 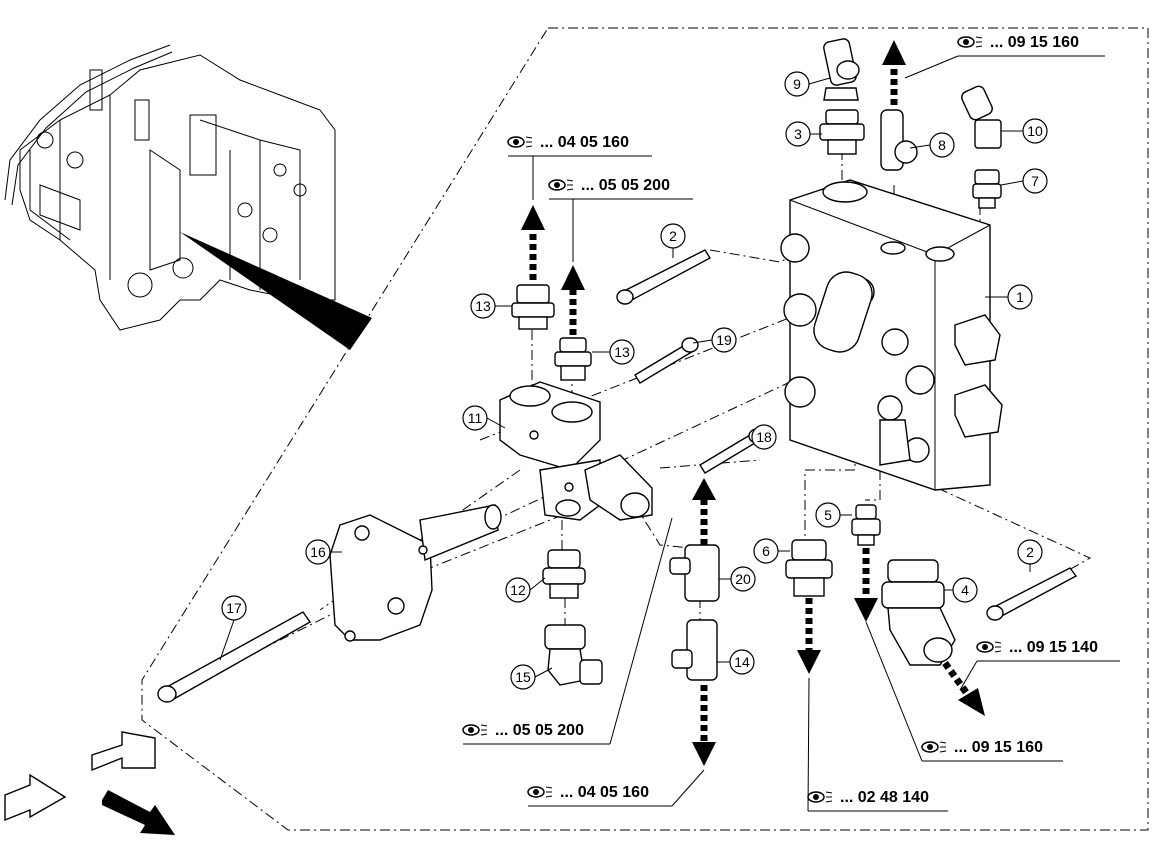 What do you see at coordinates (965, 590) in the screenshot?
I see `callout-number: 4` at bounding box center [965, 590].